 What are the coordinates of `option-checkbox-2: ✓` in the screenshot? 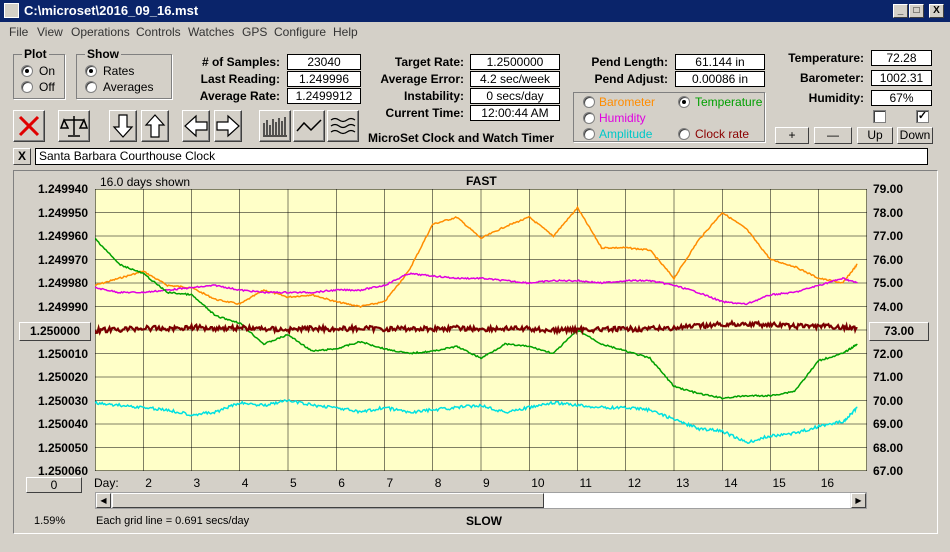 It's located at (922, 116).